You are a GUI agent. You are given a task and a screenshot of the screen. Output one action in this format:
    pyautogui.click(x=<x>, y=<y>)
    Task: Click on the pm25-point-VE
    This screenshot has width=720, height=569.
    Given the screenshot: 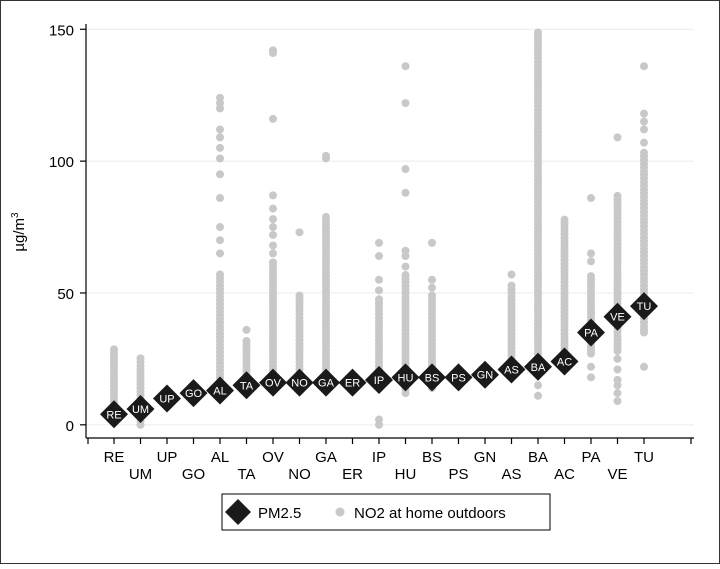 What is the action you would take?
    pyautogui.click(x=617, y=316)
    